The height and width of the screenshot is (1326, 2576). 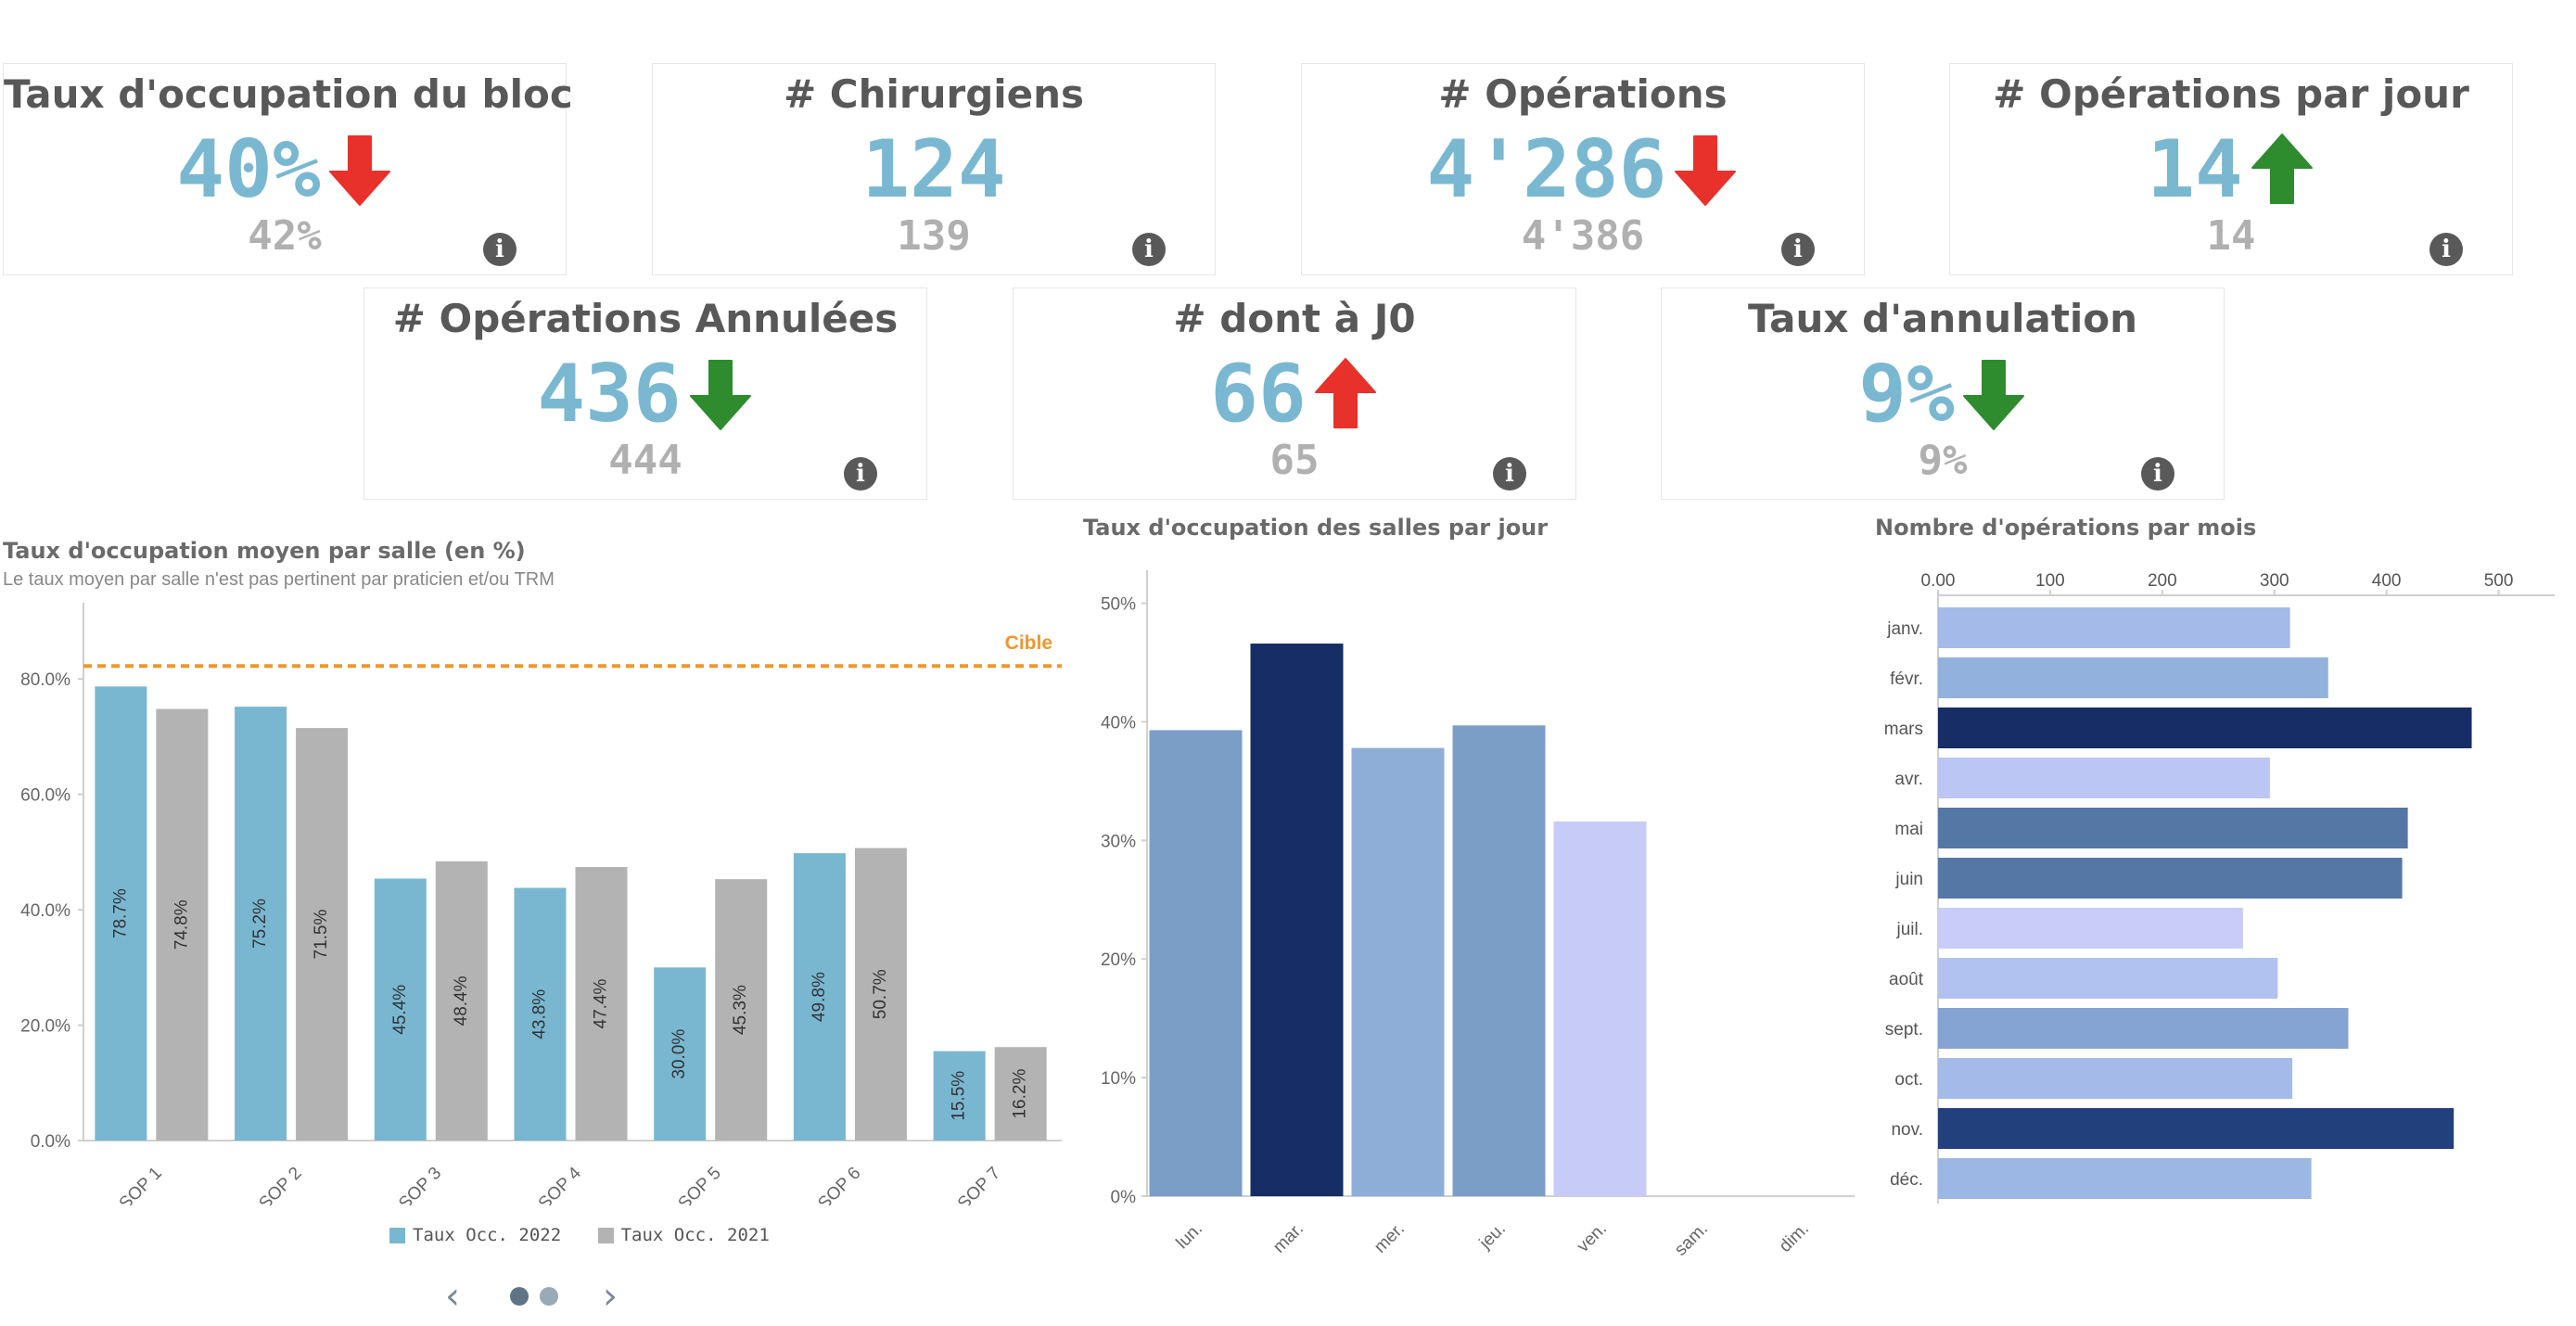 What do you see at coordinates (1592, 1237) in the screenshot?
I see `x-tick-label: ven.` at bounding box center [1592, 1237].